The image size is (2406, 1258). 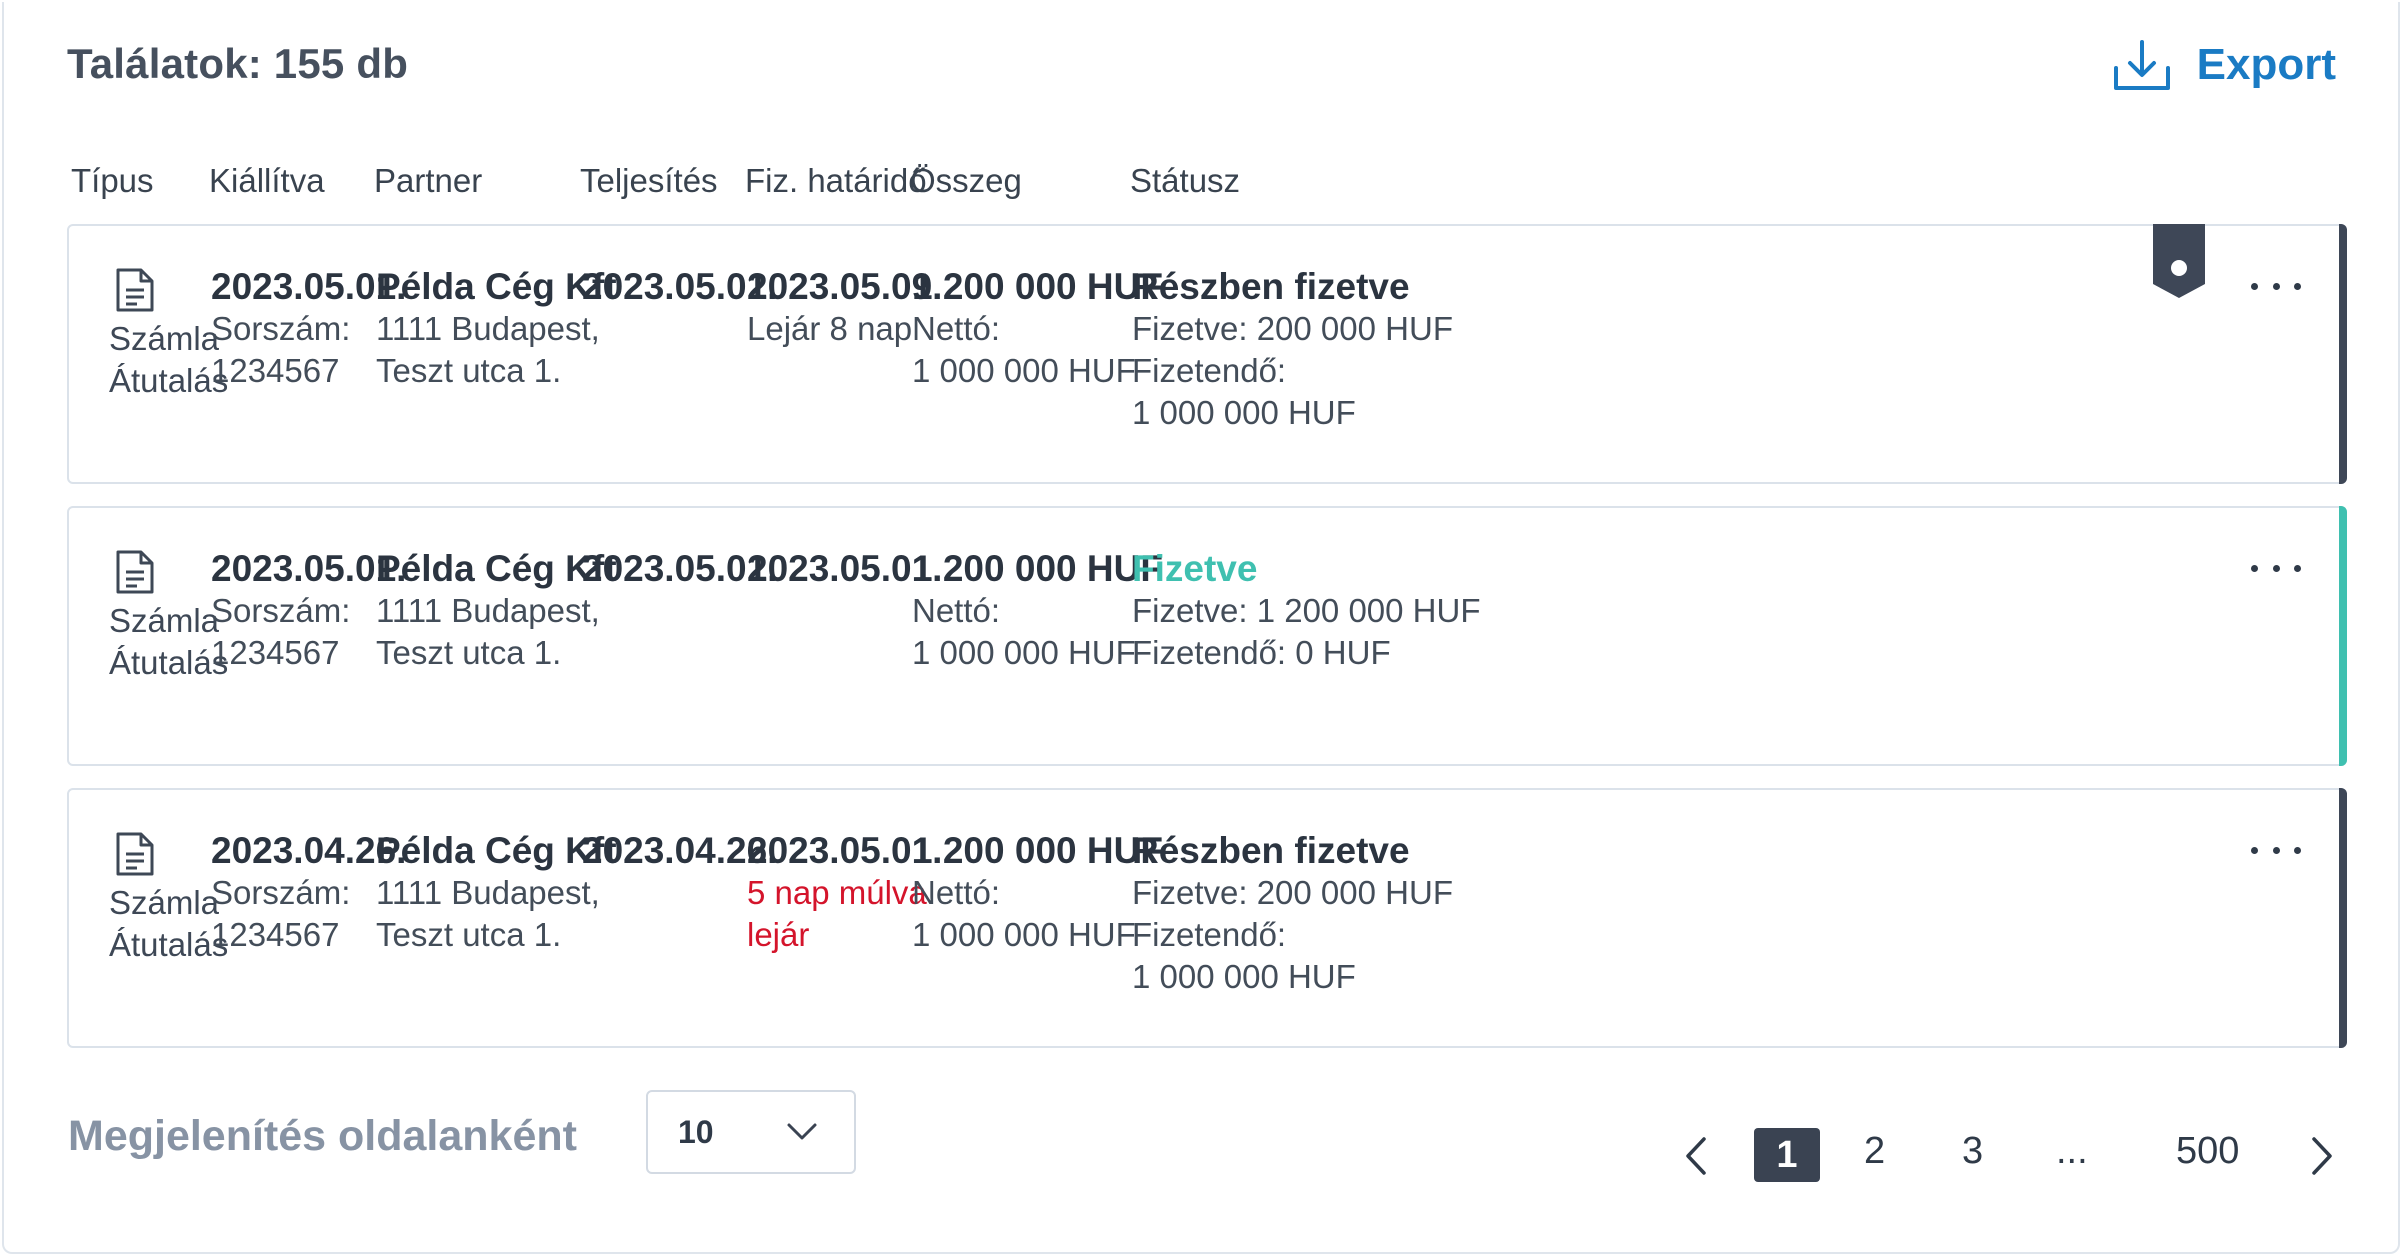 What do you see at coordinates (778, 934) in the screenshot?
I see `due-warning-line2: lejár` at bounding box center [778, 934].